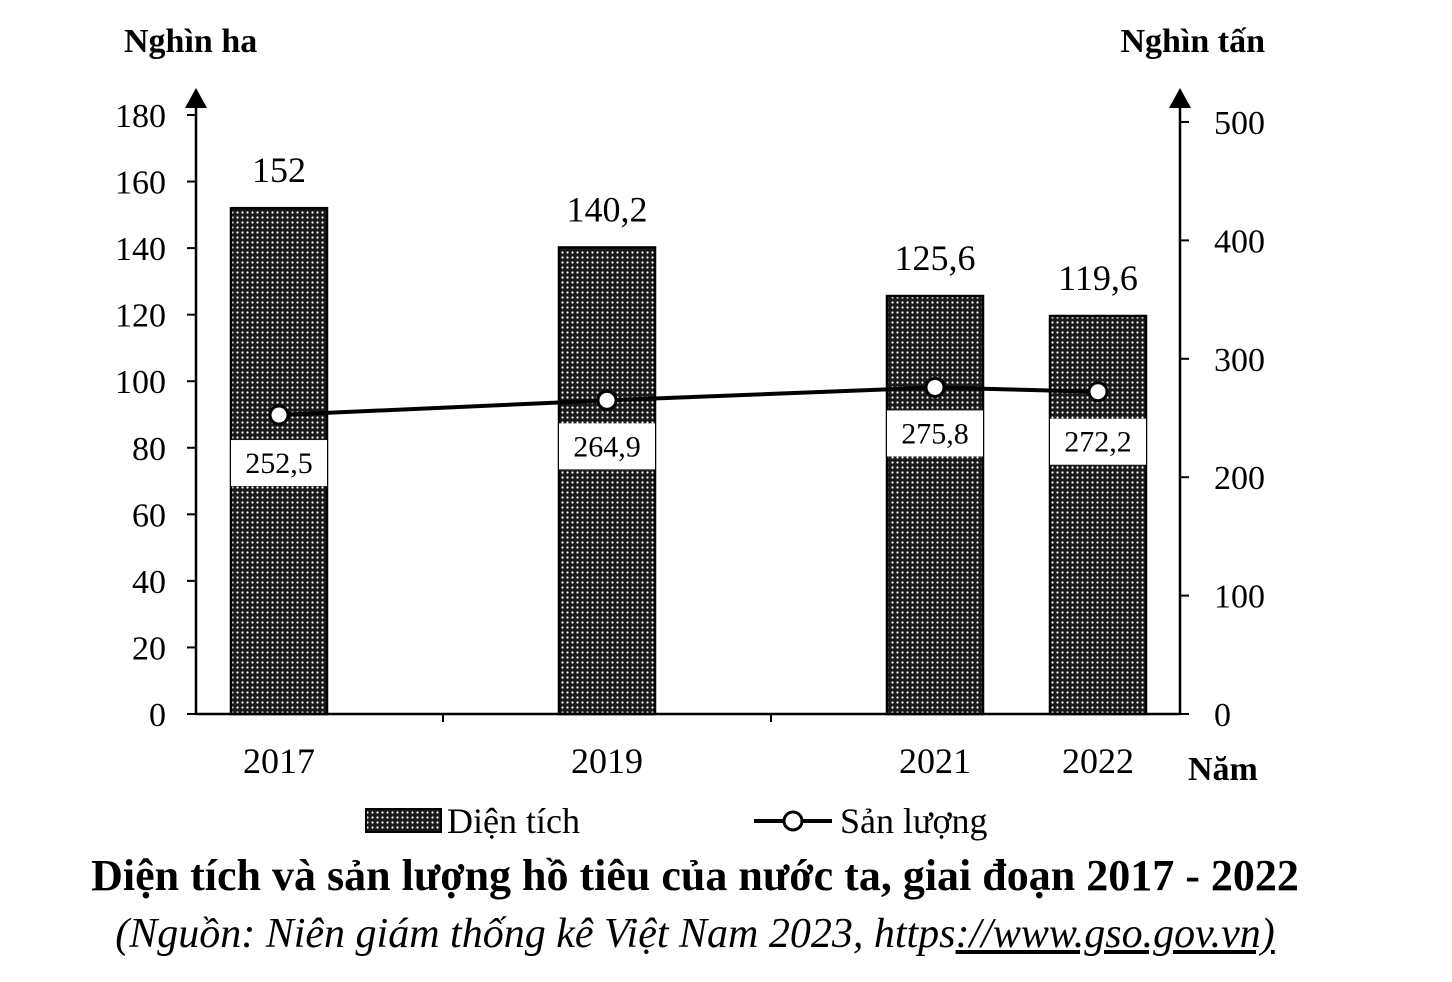  What do you see at coordinates (1239, 478) in the screenshot?
I see `right-tick-label: 200` at bounding box center [1239, 478].